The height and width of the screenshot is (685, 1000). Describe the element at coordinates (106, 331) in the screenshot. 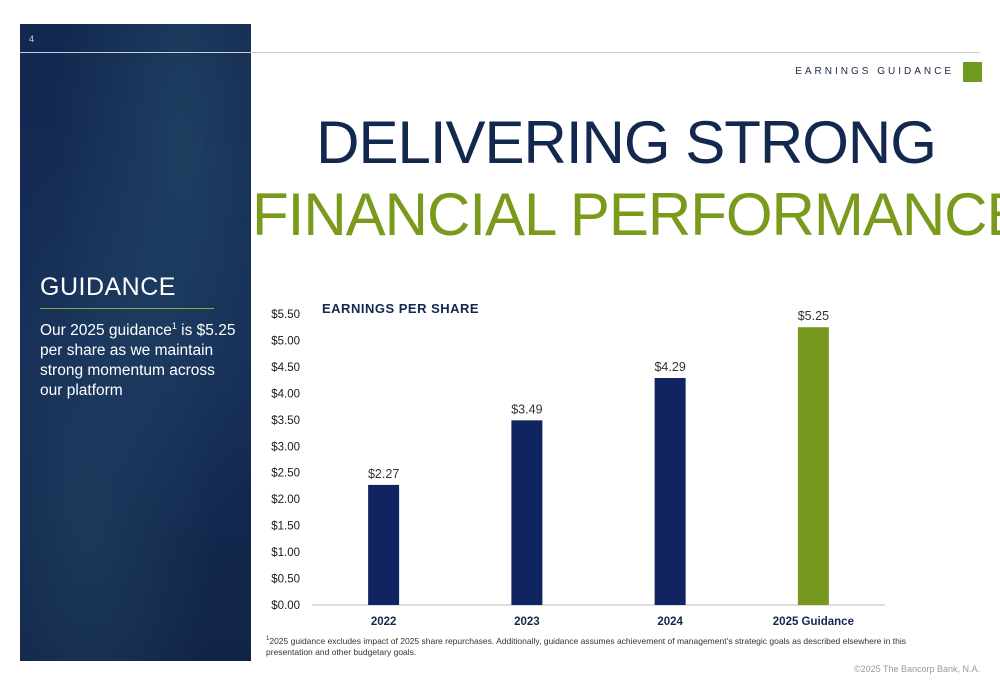

I see `guidance-text-start: Our 2025 guidance` at that location.